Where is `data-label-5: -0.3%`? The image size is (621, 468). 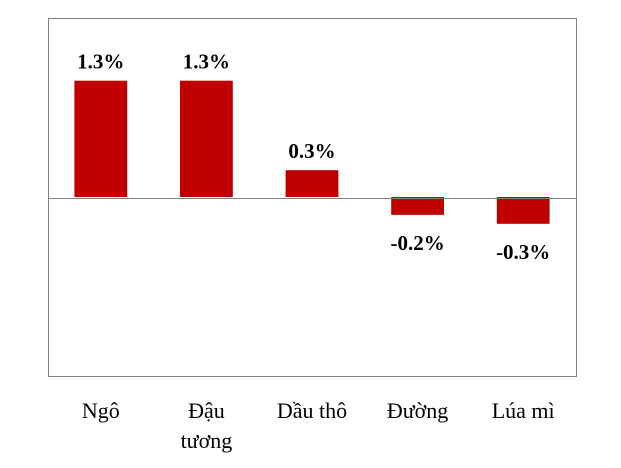 data-label-5: -0.3% is located at coordinates (523, 252).